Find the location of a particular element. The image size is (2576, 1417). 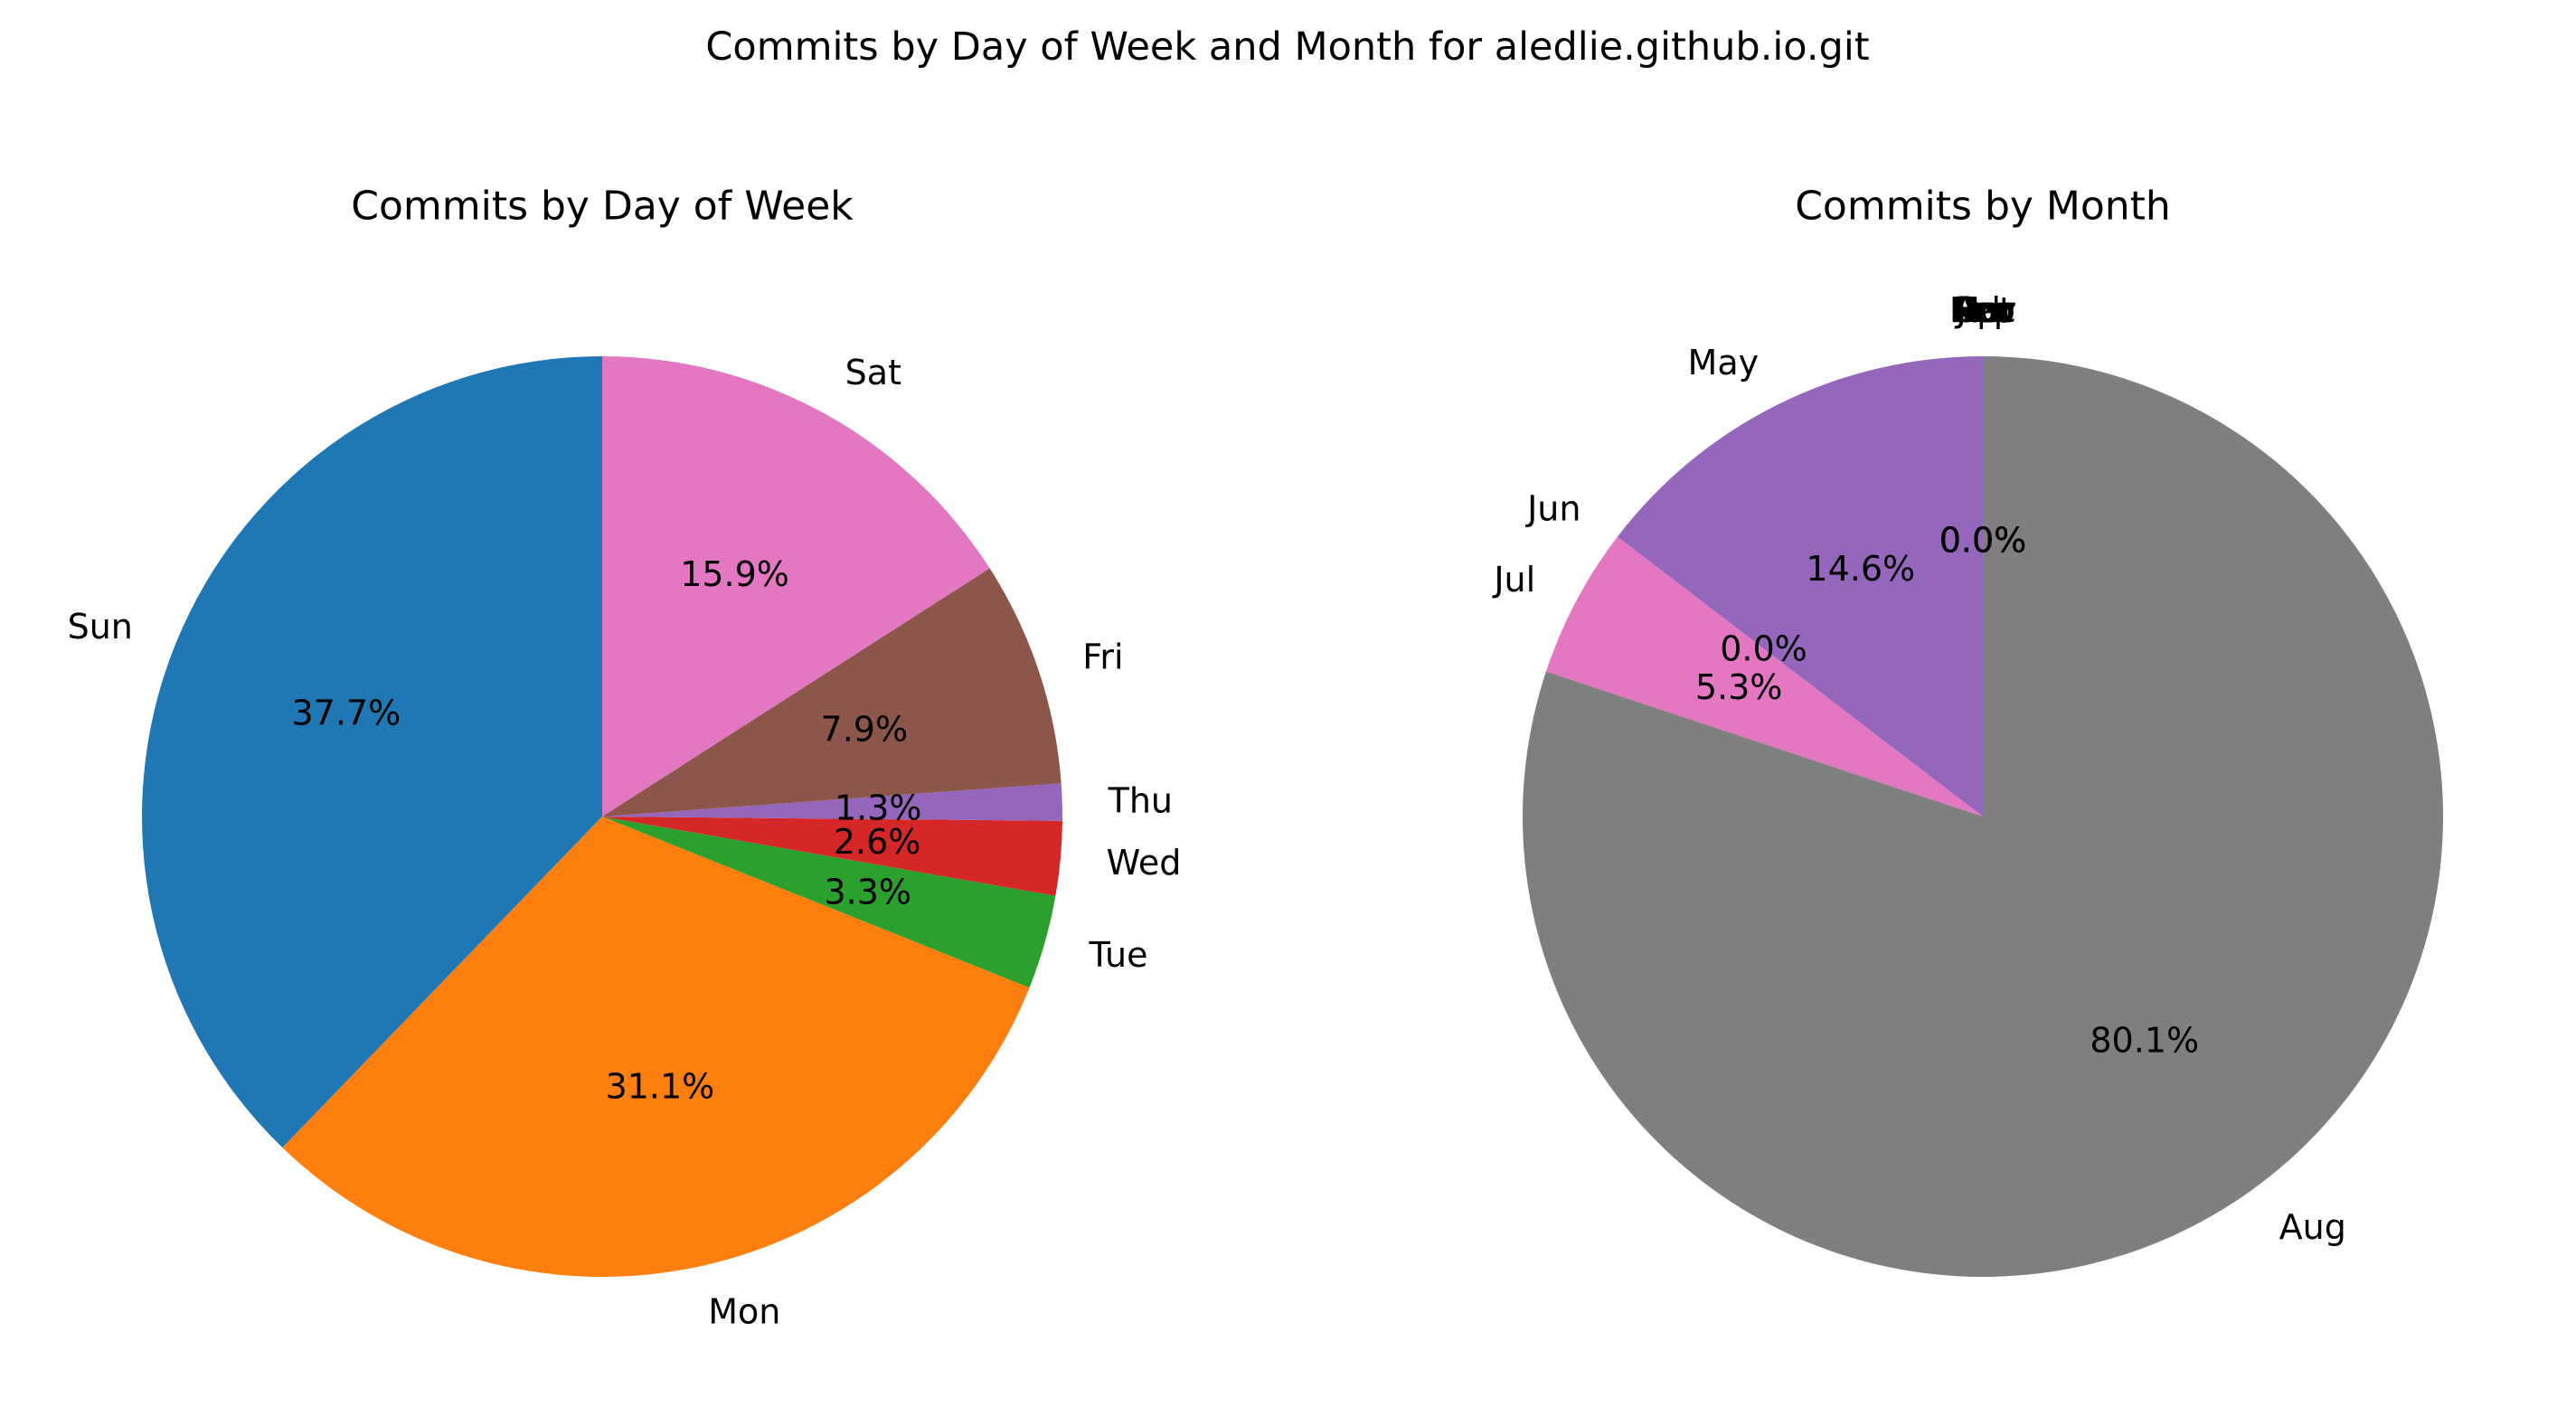

slice-label-mar: Mar is located at coordinates (1982, 310).